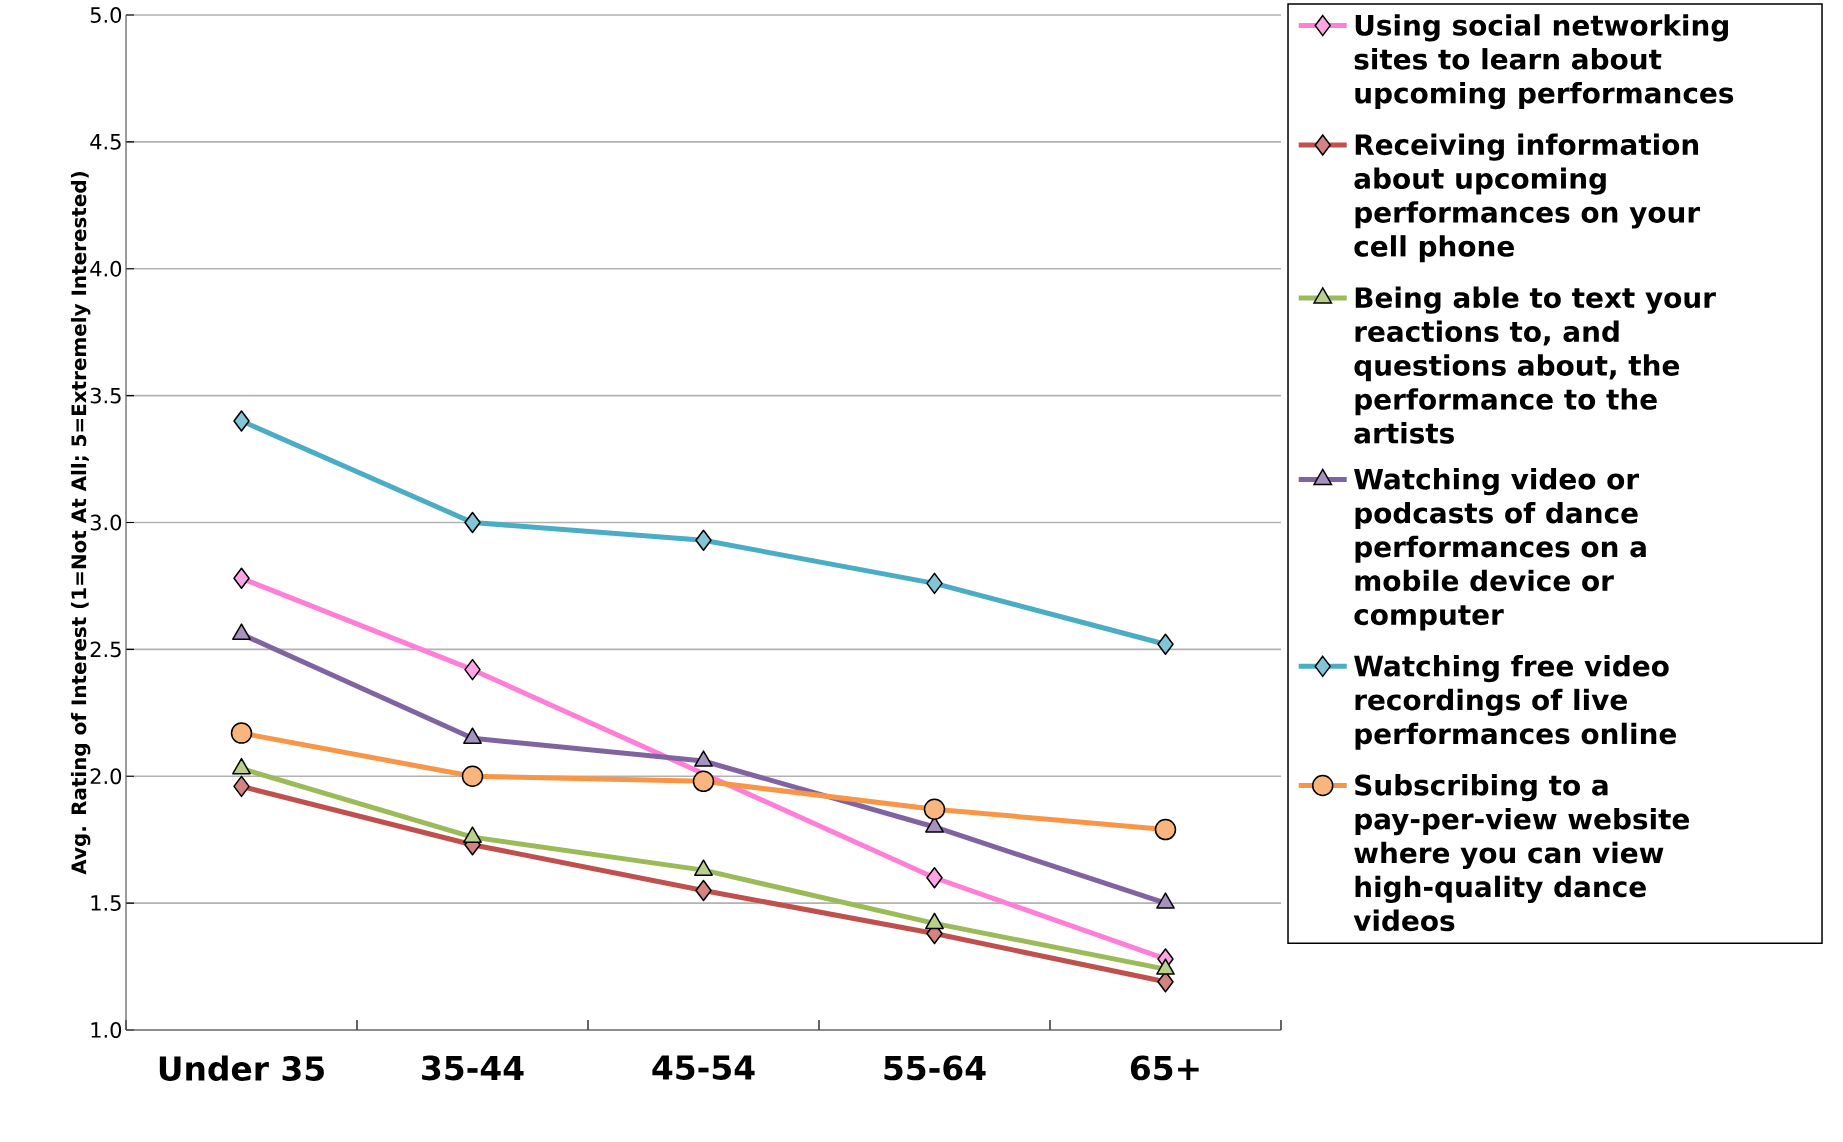  I want to click on y-tick-label: 5.0, so click(106, 15).